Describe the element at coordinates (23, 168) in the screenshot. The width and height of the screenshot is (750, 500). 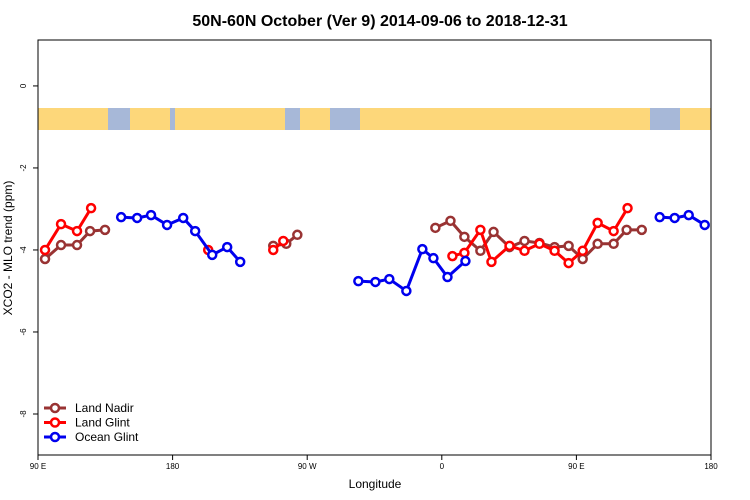
I see `y-tick-label: -2` at that location.